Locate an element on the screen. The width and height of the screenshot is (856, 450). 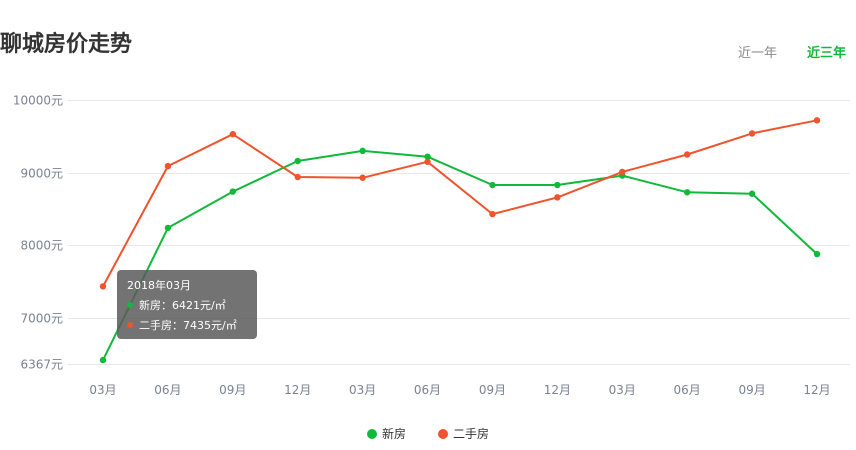
legend-item-new-house: 新房 is located at coordinates (386, 433).